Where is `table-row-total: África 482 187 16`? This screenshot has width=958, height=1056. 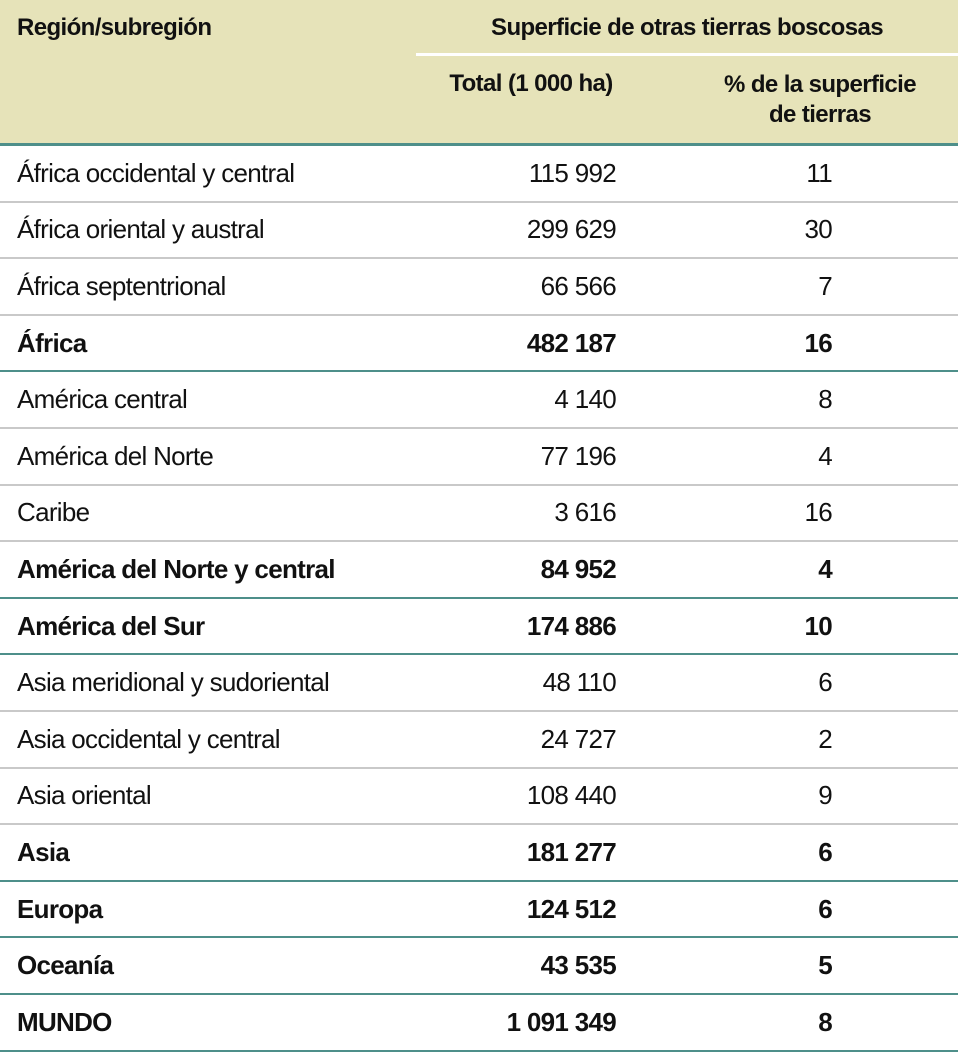 table-row-total: África 482 187 16 is located at coordinates (479, 344).